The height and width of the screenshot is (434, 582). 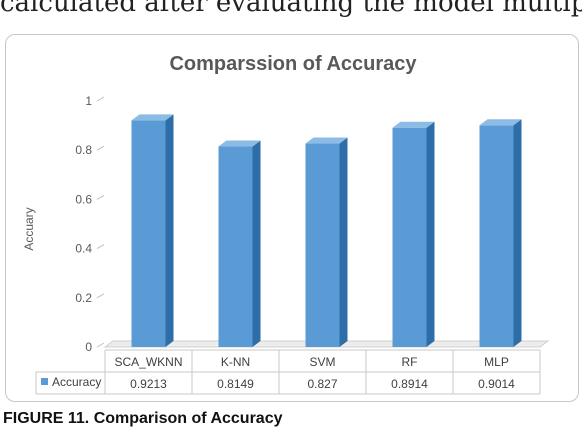 What do you see at coordinates (322, 362) in the screenshot?
I see `x-tick-label: SVM` at bounding box center [322, 362].